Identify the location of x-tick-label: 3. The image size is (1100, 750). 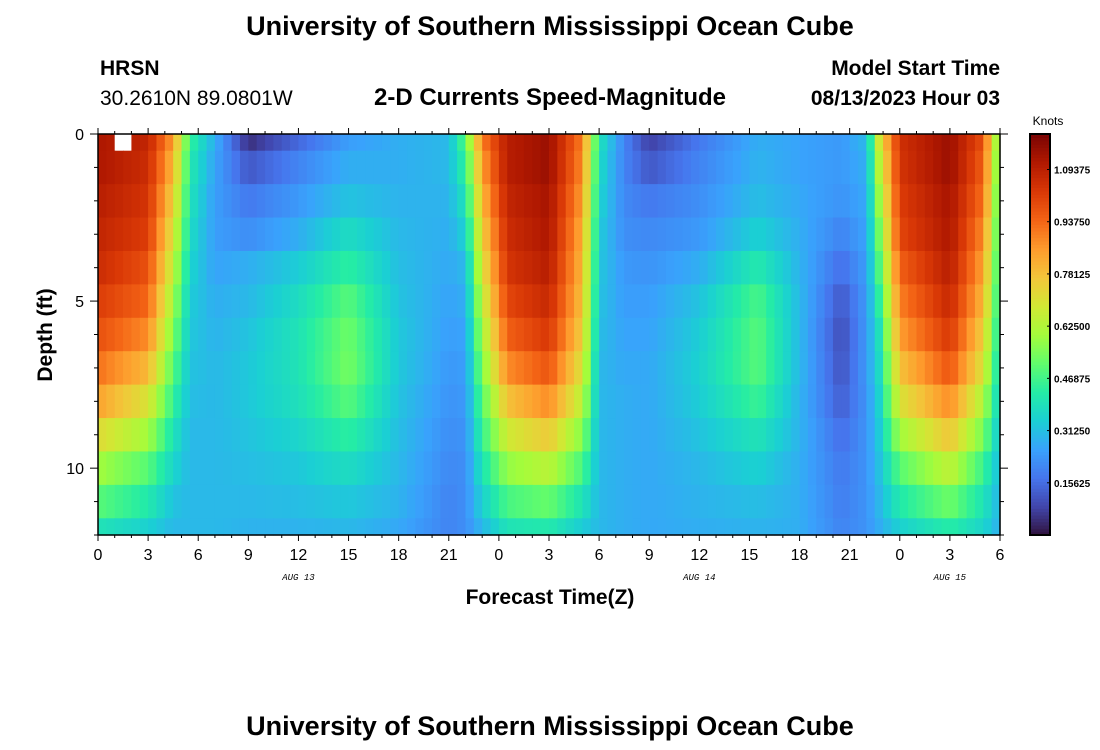
(549, 555).